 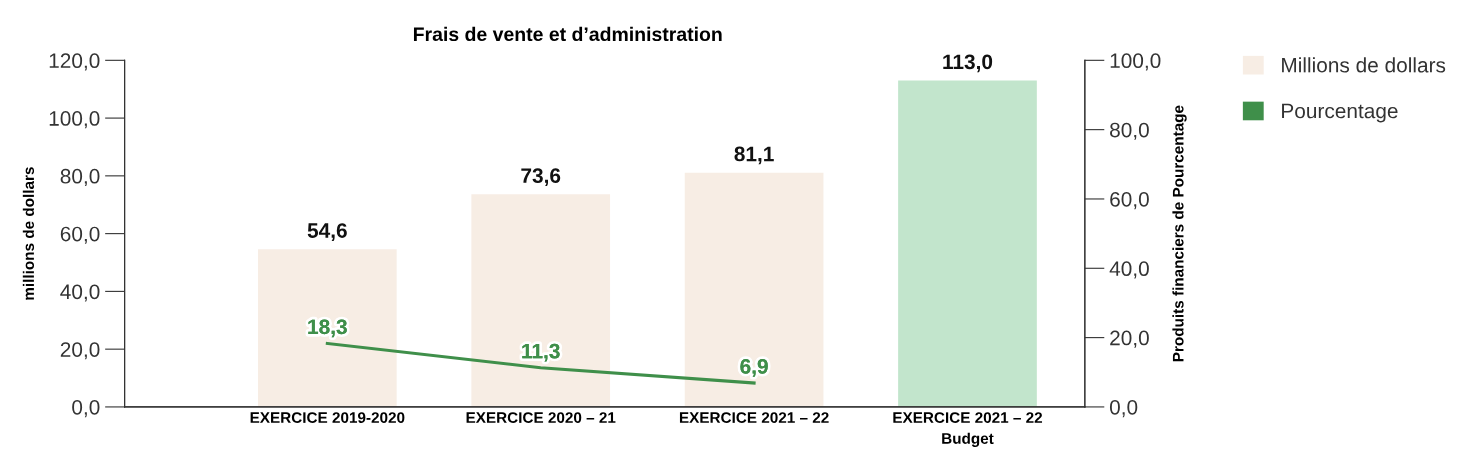 I want to click on y-tick-label: 120,0, so click(x=74, y=62).